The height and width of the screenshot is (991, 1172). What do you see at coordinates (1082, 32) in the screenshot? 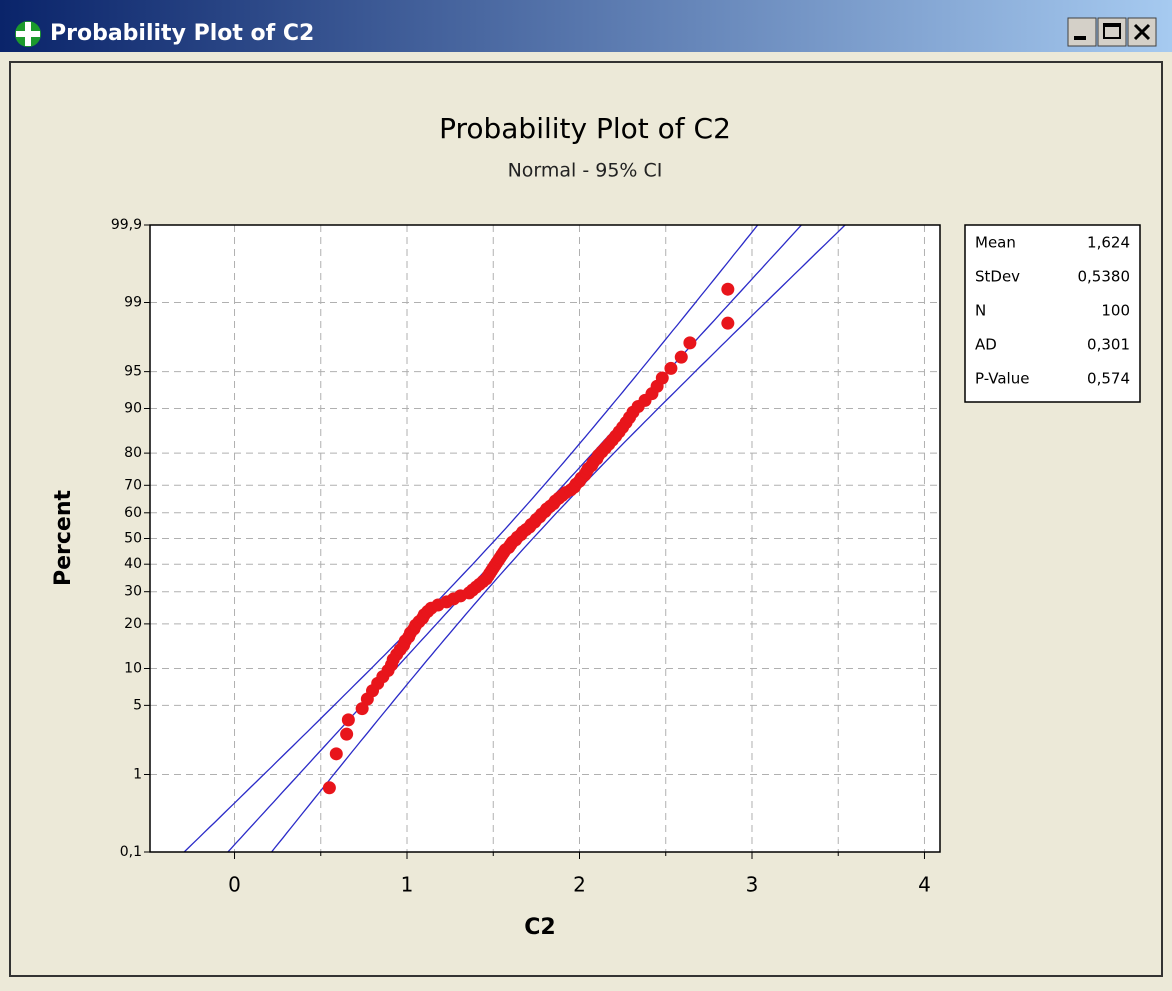
I see `minimize-button` at bounding box center [1082, 32].